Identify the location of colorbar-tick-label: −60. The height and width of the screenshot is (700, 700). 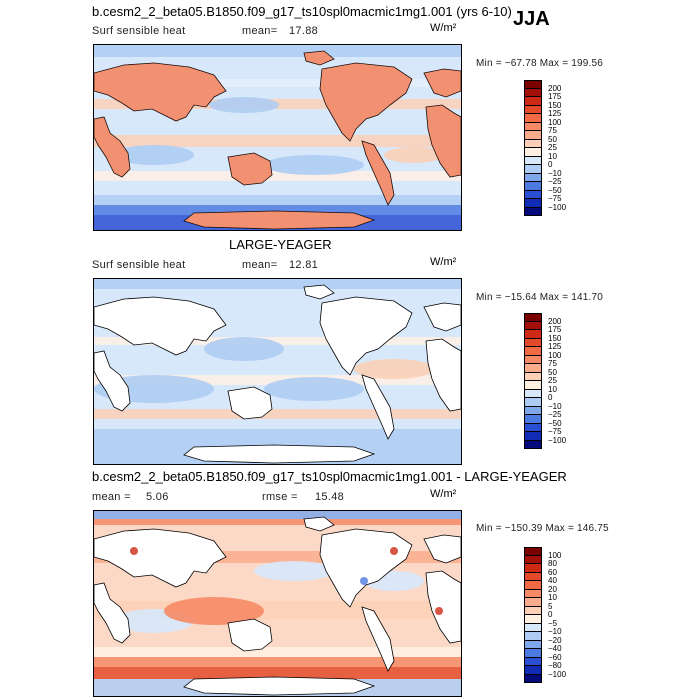
(555, 657).